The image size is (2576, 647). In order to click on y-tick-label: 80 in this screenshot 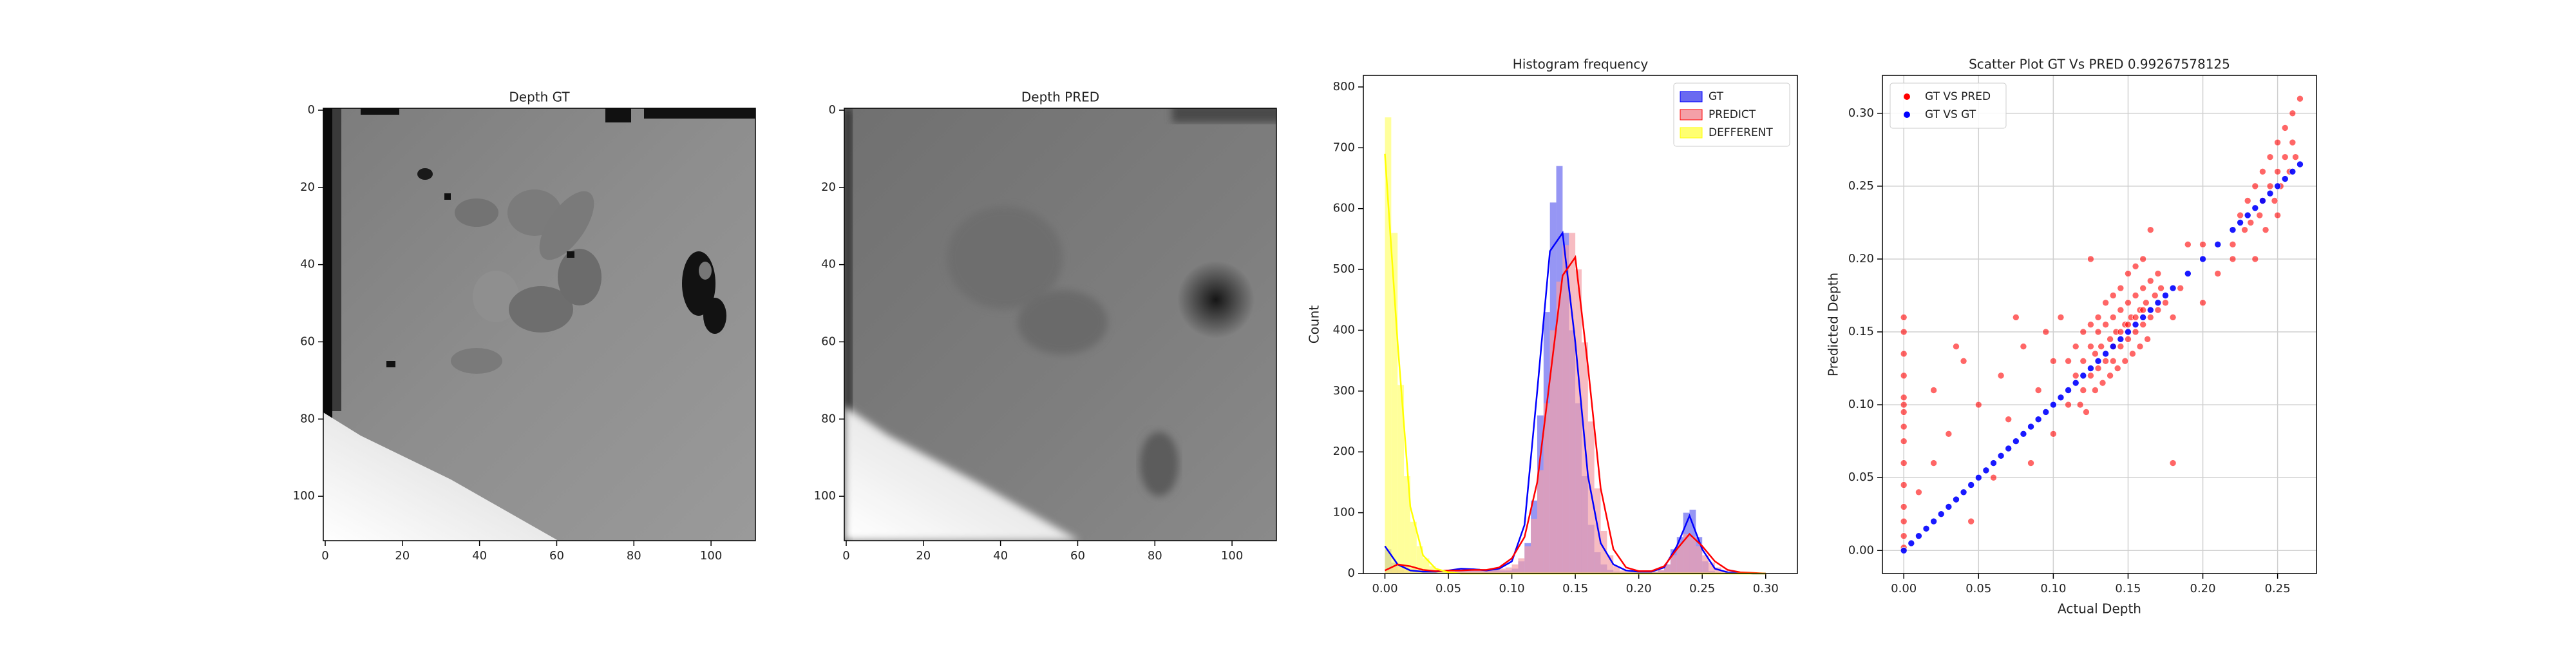, I will do `click(828, 418)`.